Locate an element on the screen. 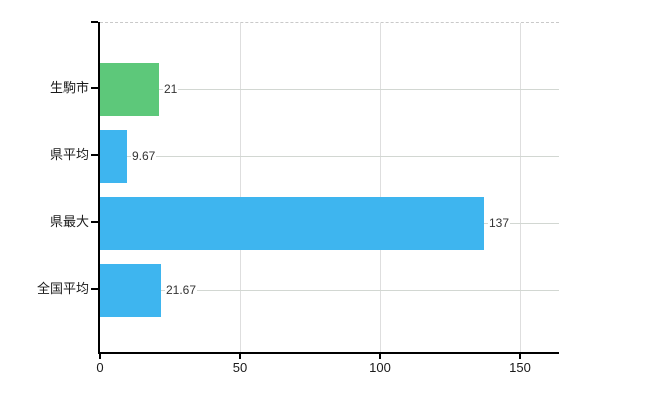 This screenshot has height=400, width=650. x-tick-label: 100 is located at coordinates (380, 367).